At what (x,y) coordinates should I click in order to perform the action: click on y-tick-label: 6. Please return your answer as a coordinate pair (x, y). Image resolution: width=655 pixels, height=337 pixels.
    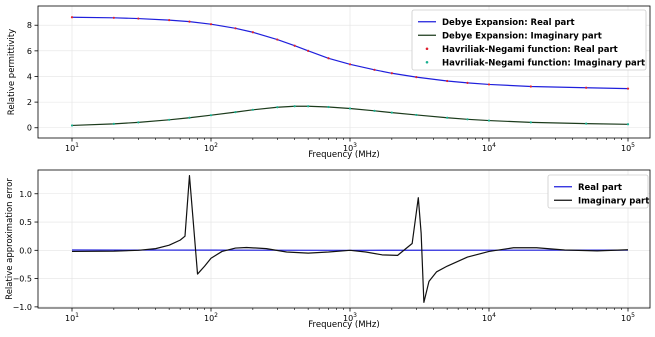
    Looking at the image, I should click on (29, 51).